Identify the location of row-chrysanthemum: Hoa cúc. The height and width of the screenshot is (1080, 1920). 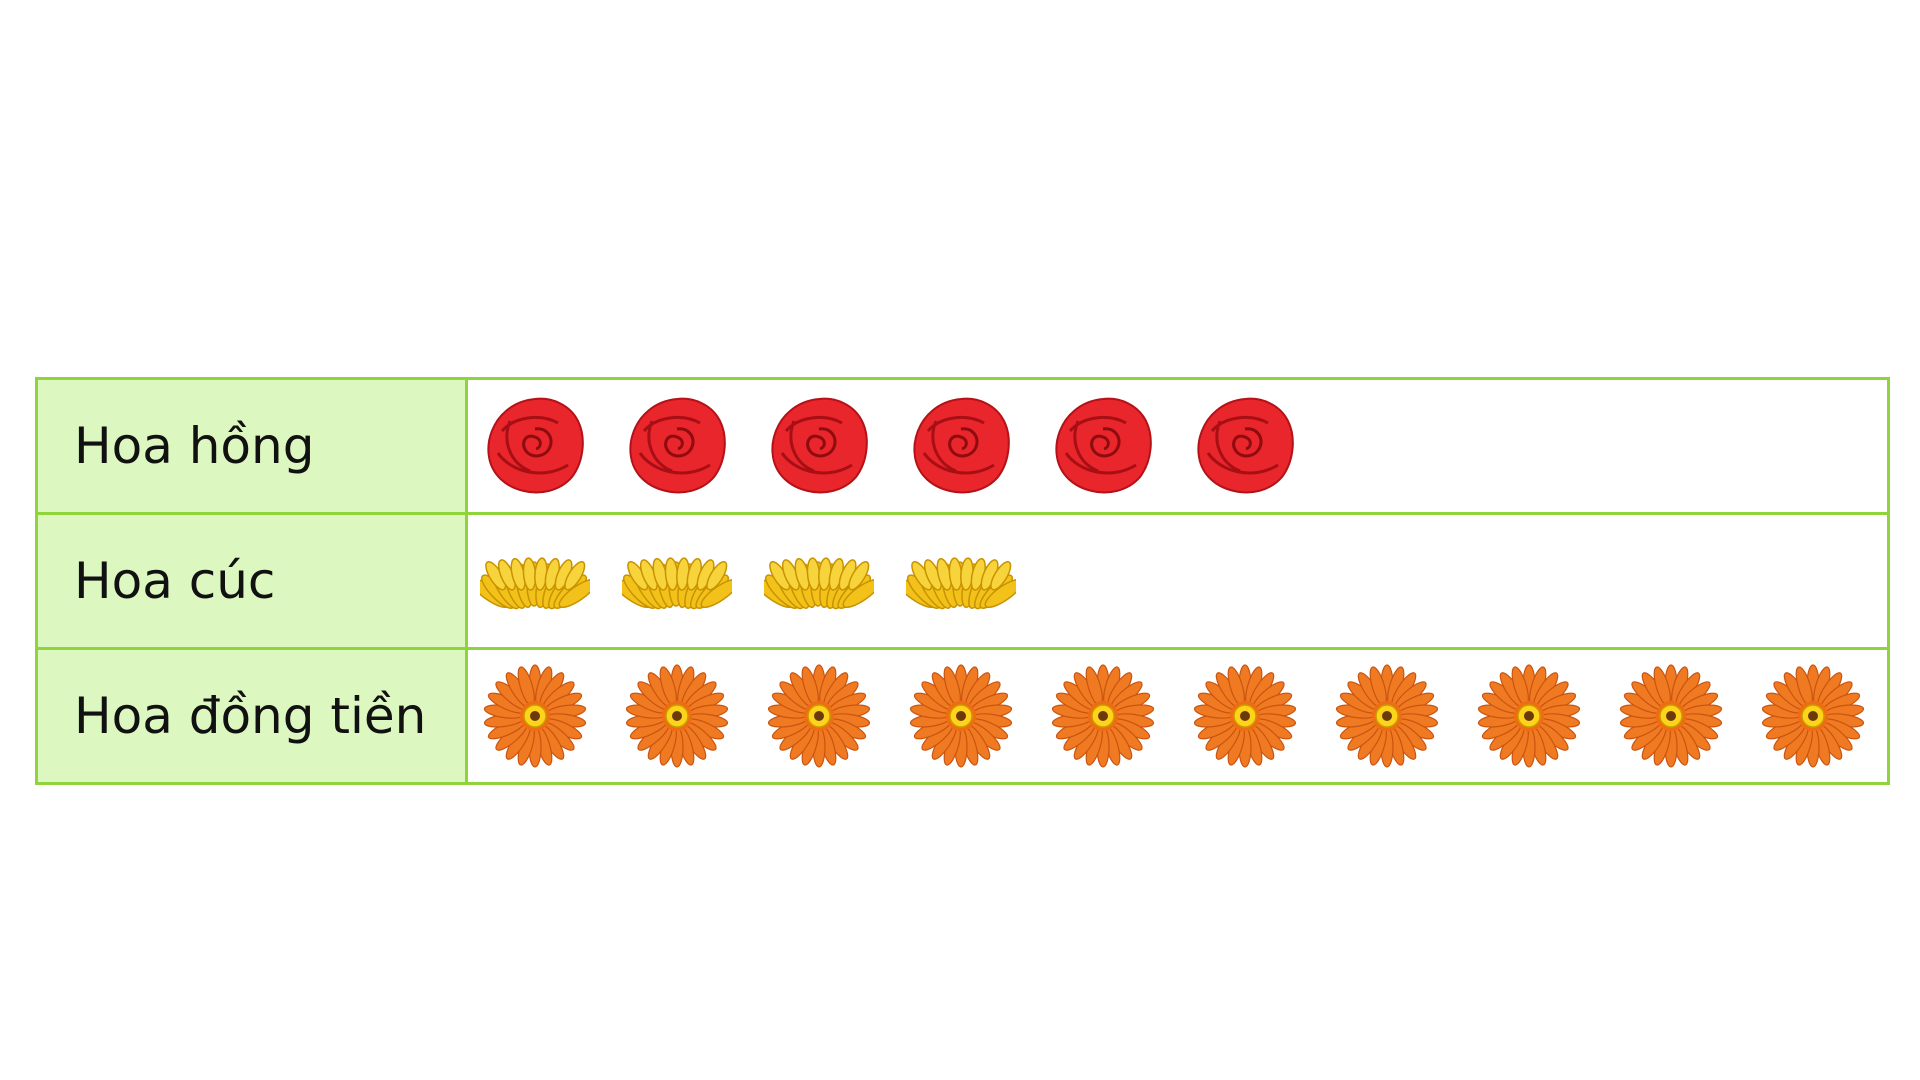
(962, 581).